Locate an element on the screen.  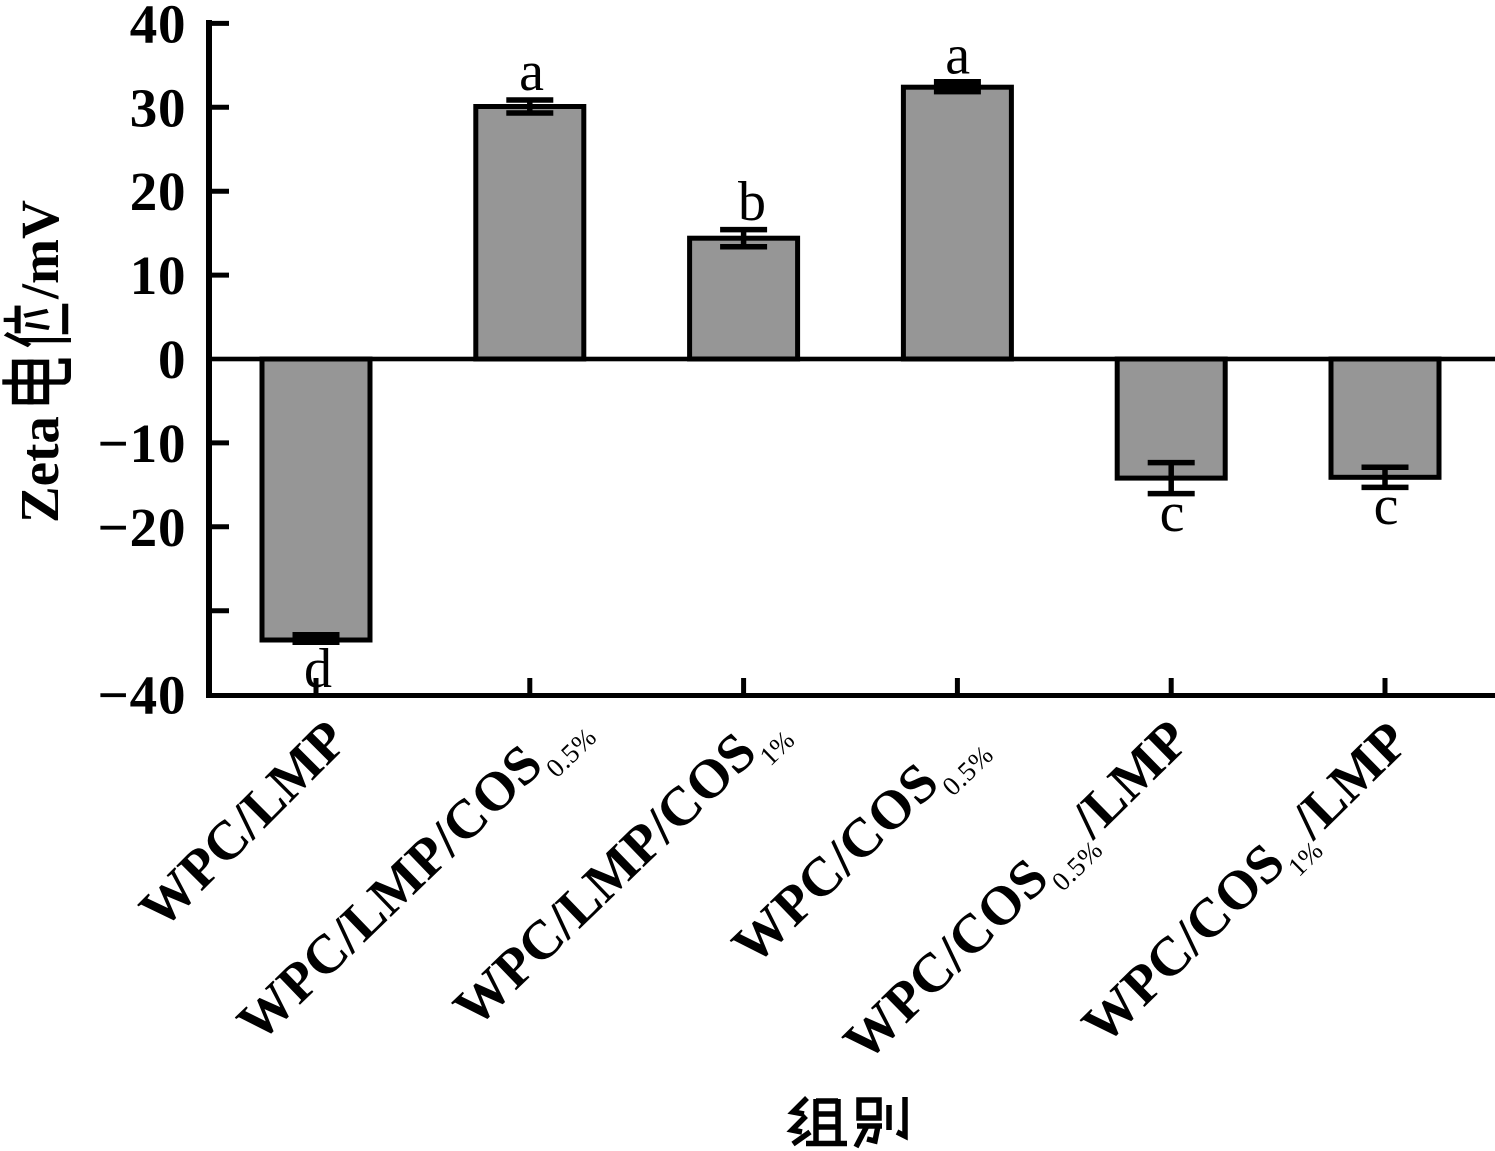
svg-text: 30 is located at coordinates (158, 107).